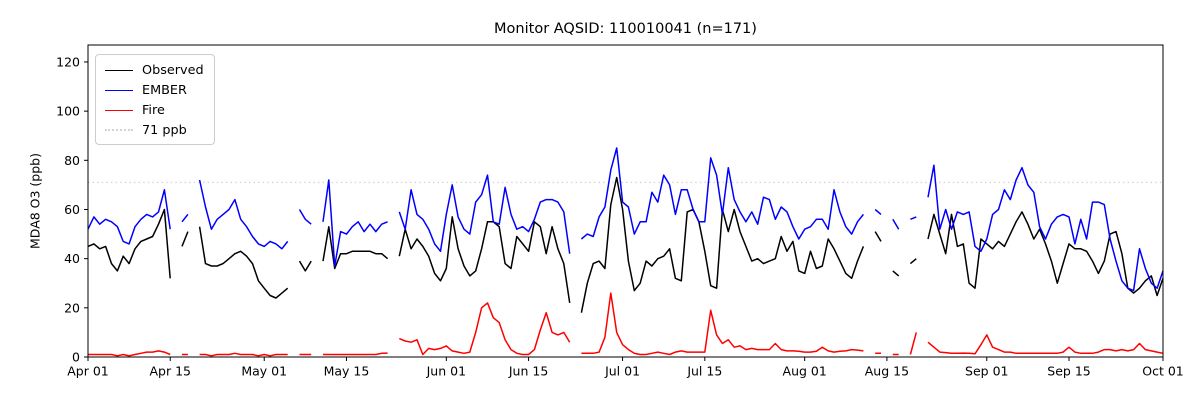  What do you see at coordinates (528, 371) in the screenshot?
I see `x-tick-label: Jun 15` at bounding box center [528, 371].